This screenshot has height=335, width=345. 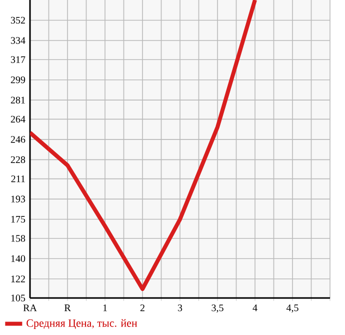 I want to click on x-tick-label: 3, so click(x=180, y=308).